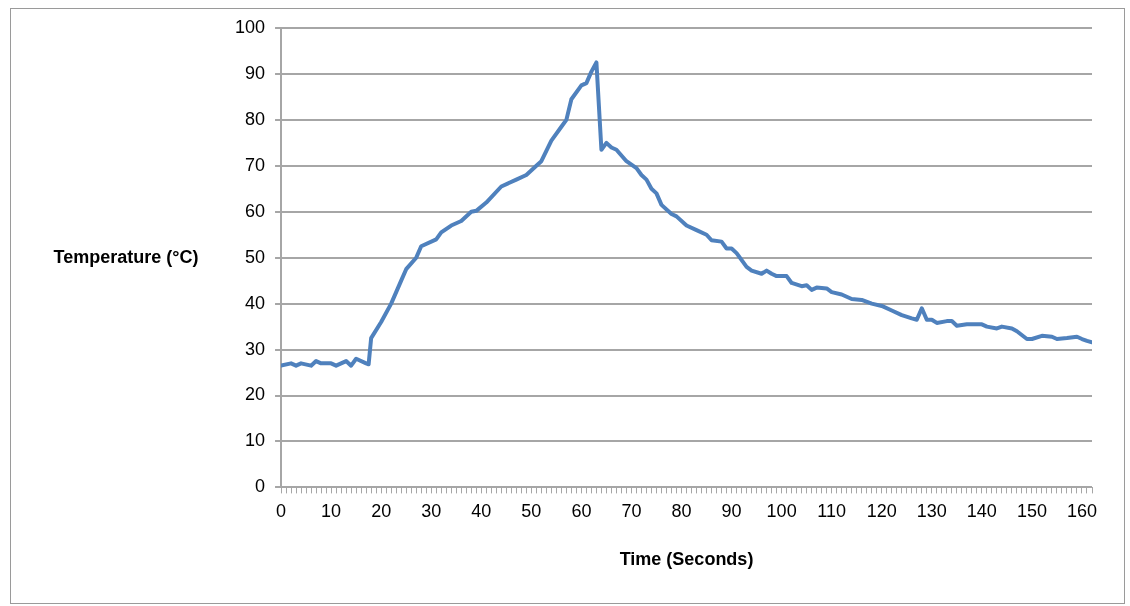 The width and height of the screenshot is (1130, 606). Describe the element at coordinates (126, 256) in the screenshot. I see `y-axis-title: Temperature (°C)` at that location.